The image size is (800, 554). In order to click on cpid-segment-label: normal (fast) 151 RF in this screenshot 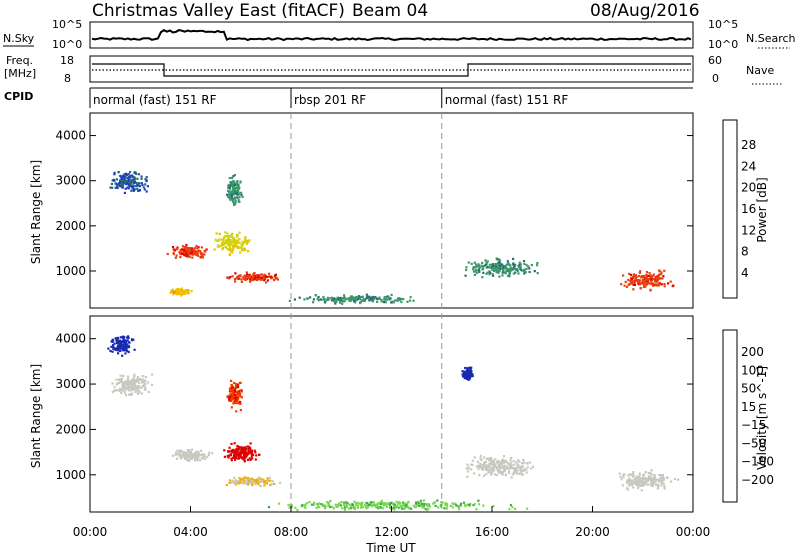, I will do `click(507, 100)`.